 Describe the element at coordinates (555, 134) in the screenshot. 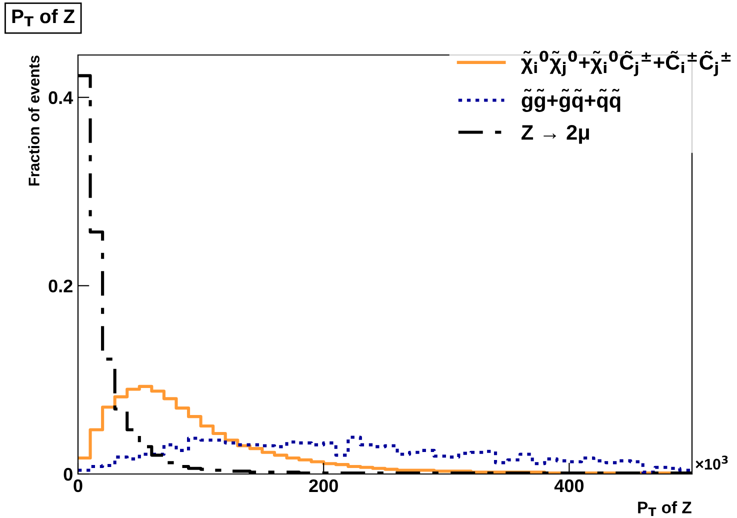

I see `legend-label: Z → 2μ` at that location.